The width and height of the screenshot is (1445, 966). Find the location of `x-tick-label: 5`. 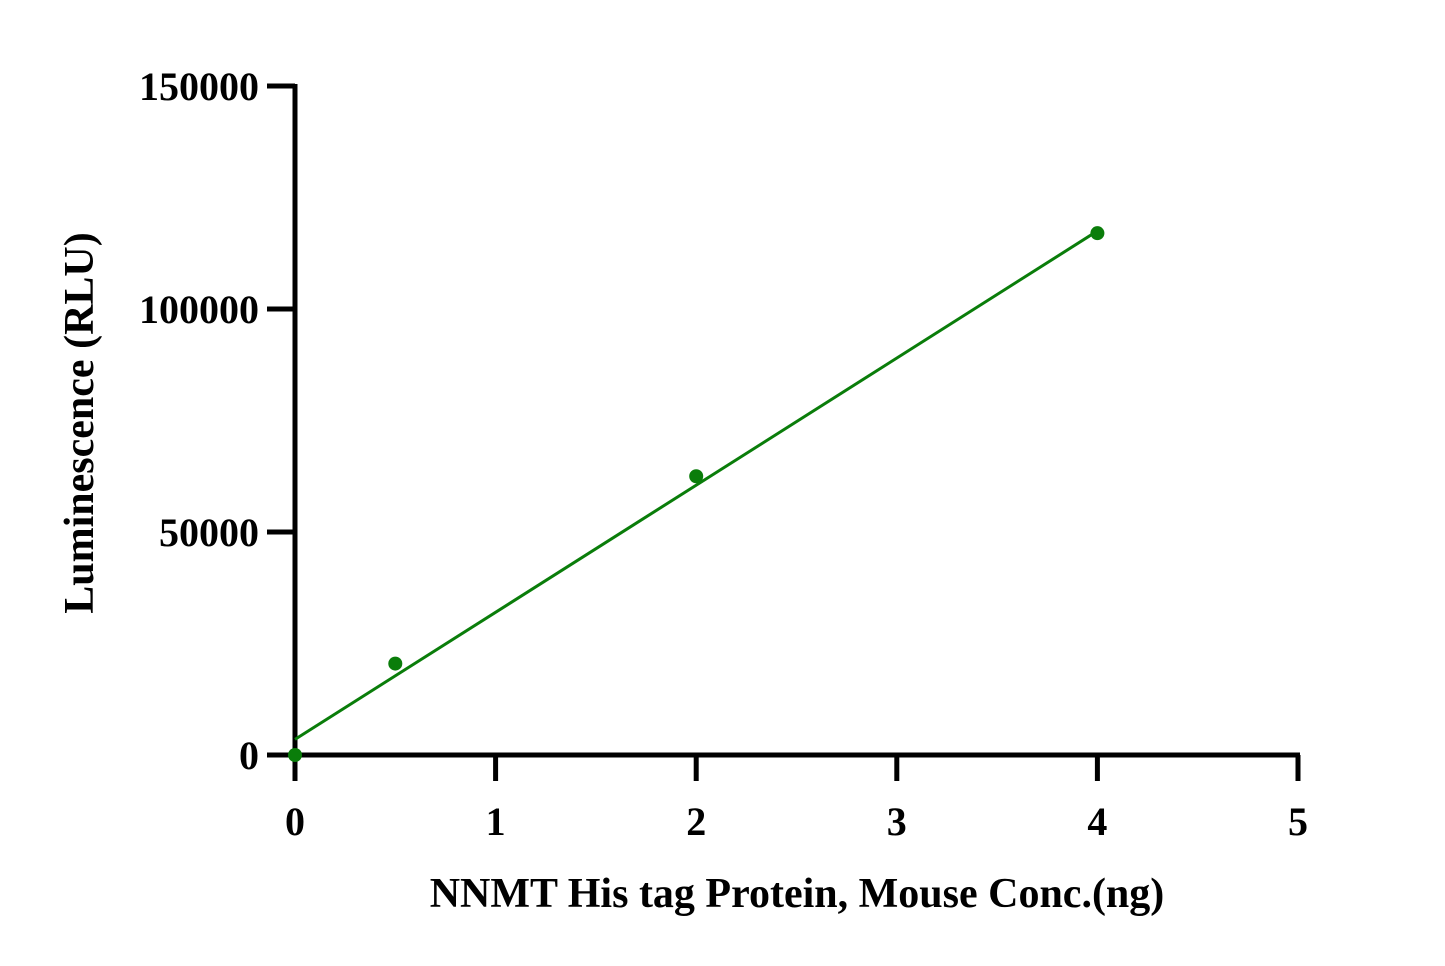

x-tick-label: 5 is located at coordinates (1298, 821).